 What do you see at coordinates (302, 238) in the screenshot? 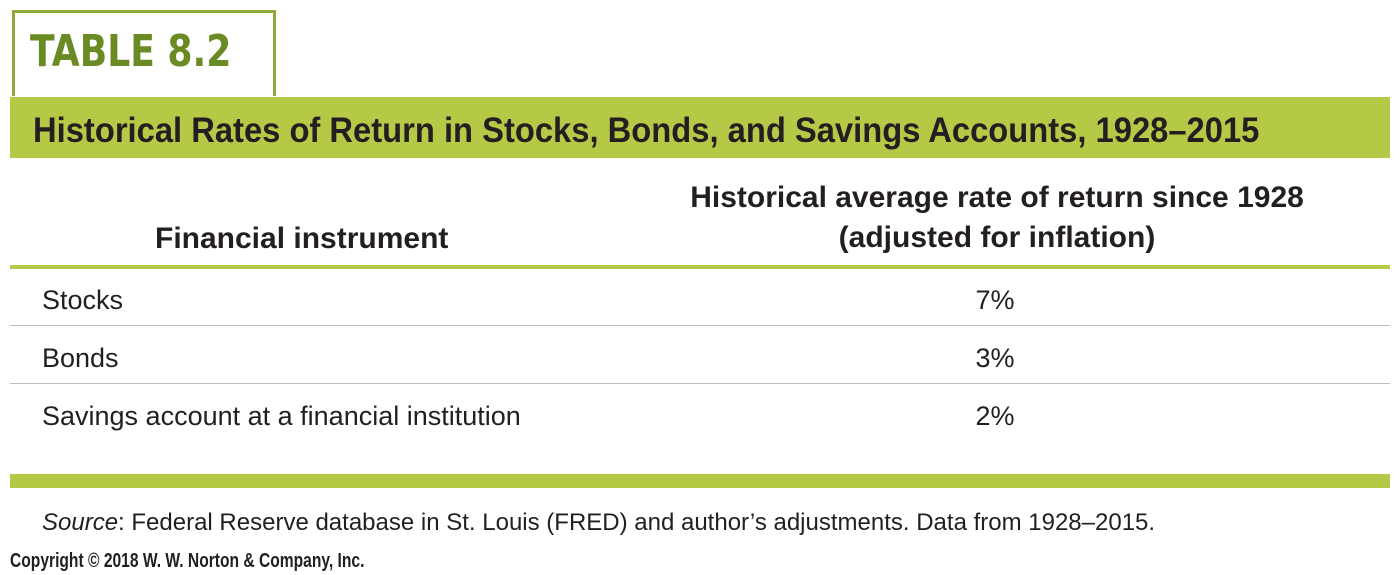
I see `header-financial-instrument: Financial instrument` at bounding box center [302, 238].